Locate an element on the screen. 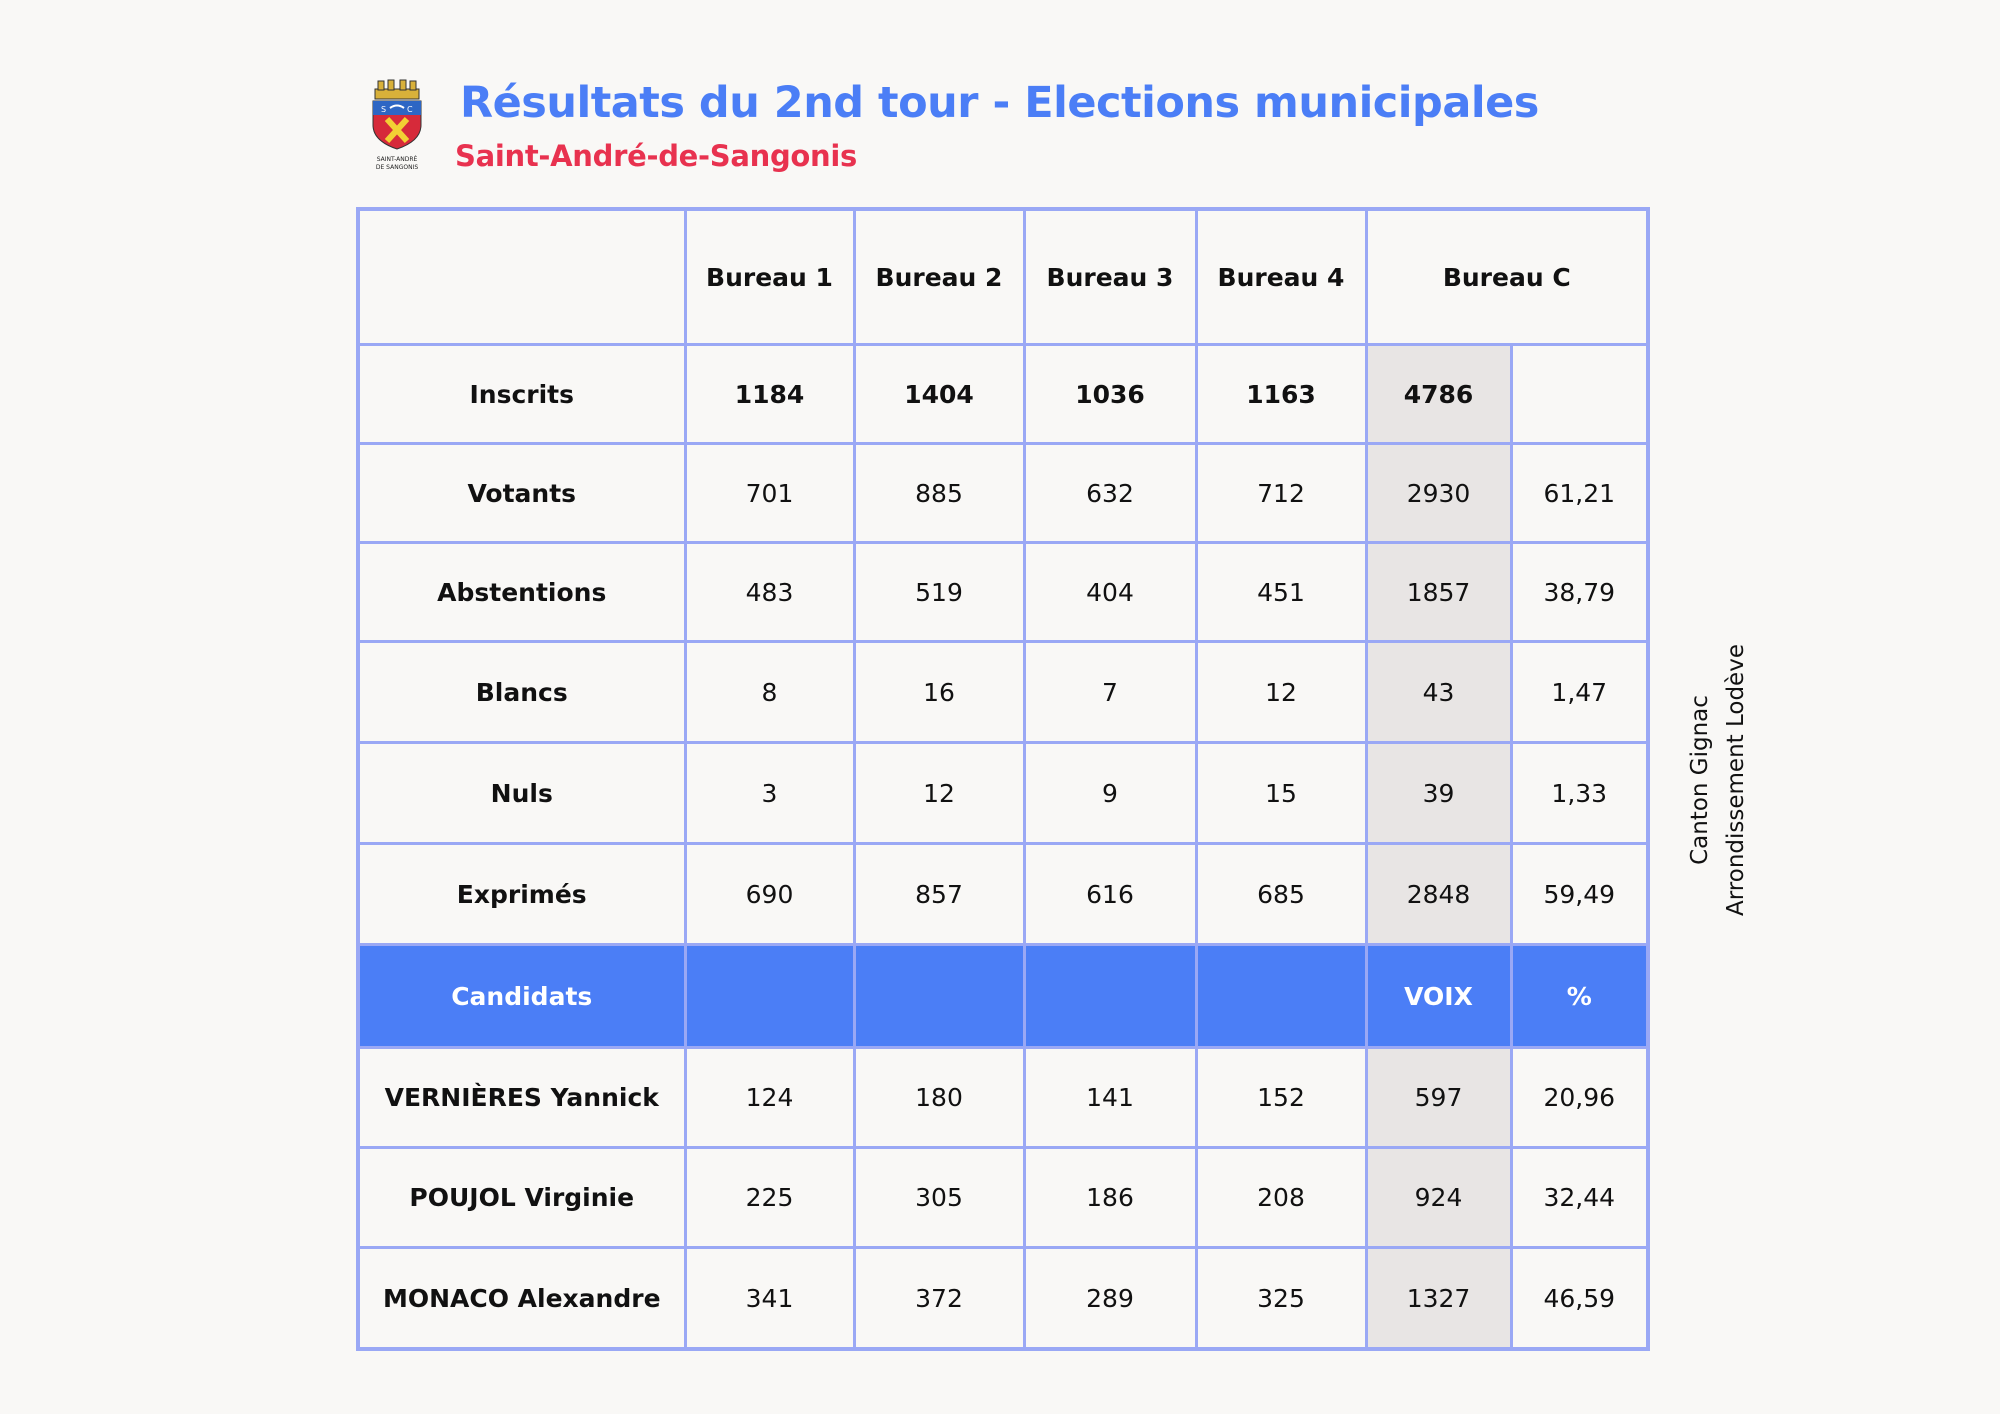 The height and width of the screenshot is (1414, 2000). stat-row-votants: Votants 701 885 632 712 2930 61,21 is located at coordinates (1003, 493).